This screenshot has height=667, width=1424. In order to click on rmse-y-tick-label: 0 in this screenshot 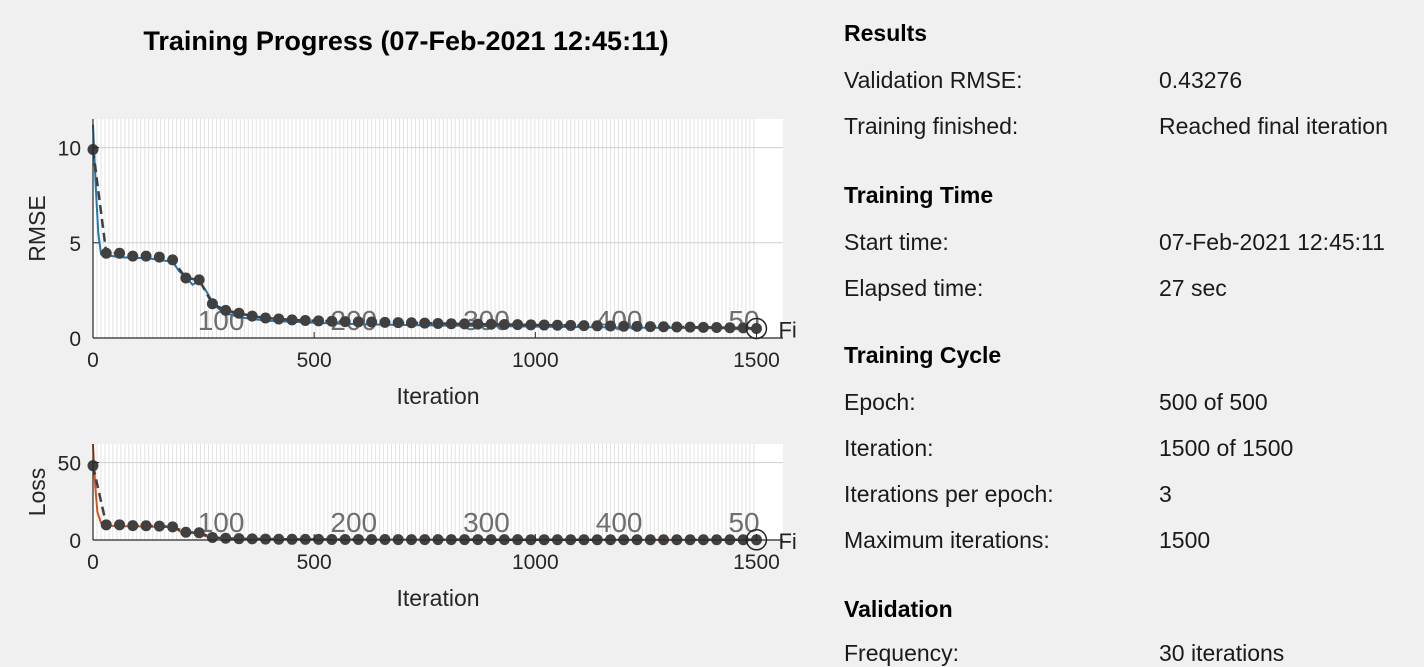, I will do `click(75, 339)`.